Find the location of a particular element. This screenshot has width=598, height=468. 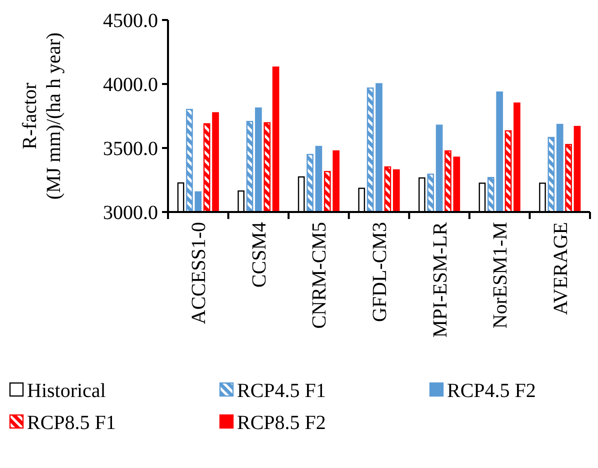

x-tick-label: GFDL-CM3 is located at coordinates (380, 272).